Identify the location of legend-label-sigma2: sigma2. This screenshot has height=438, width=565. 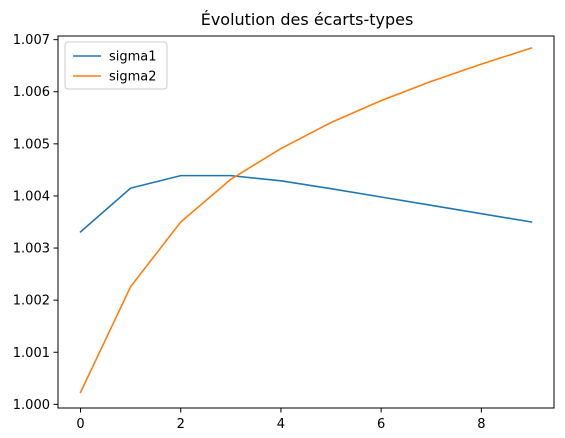
(133, 77).